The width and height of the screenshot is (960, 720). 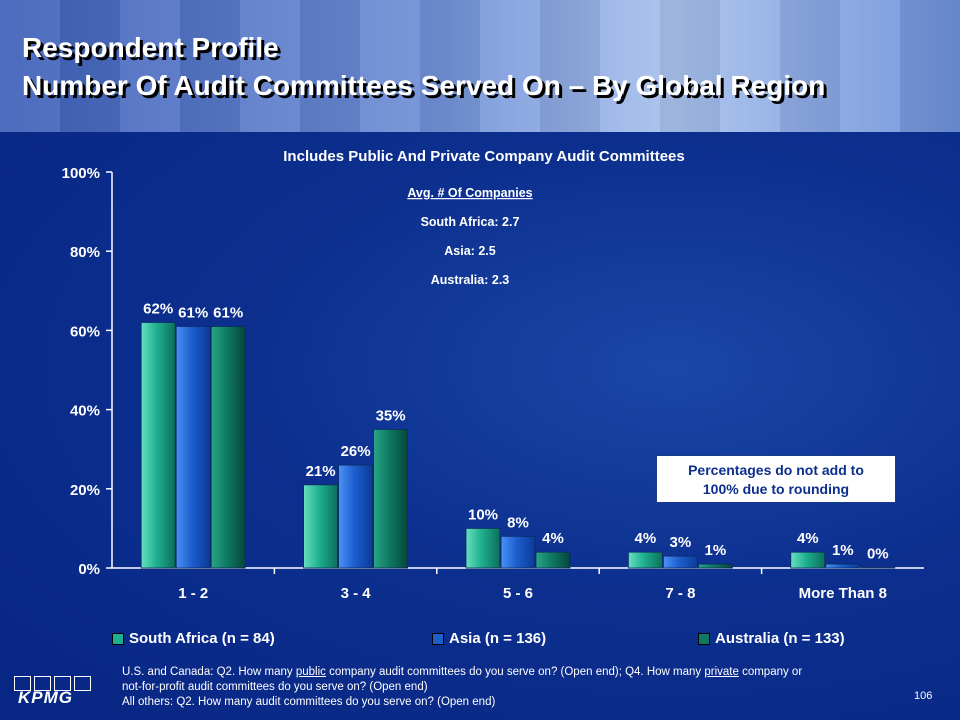 I want to click on y-tick-label: 40%, so click(x=85, y=411).